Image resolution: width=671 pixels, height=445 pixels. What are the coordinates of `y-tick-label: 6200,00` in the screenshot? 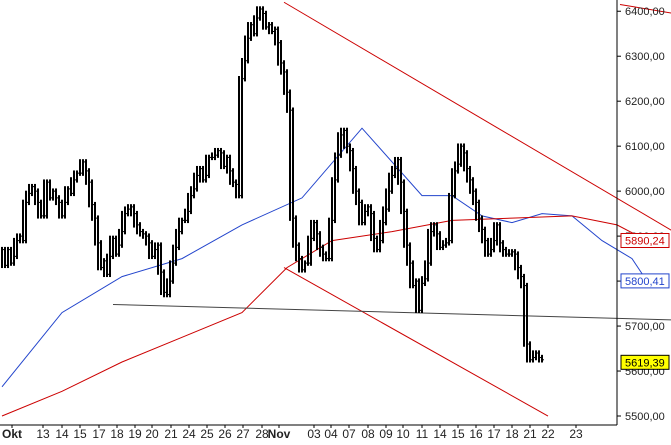 It's located at (645, 102).